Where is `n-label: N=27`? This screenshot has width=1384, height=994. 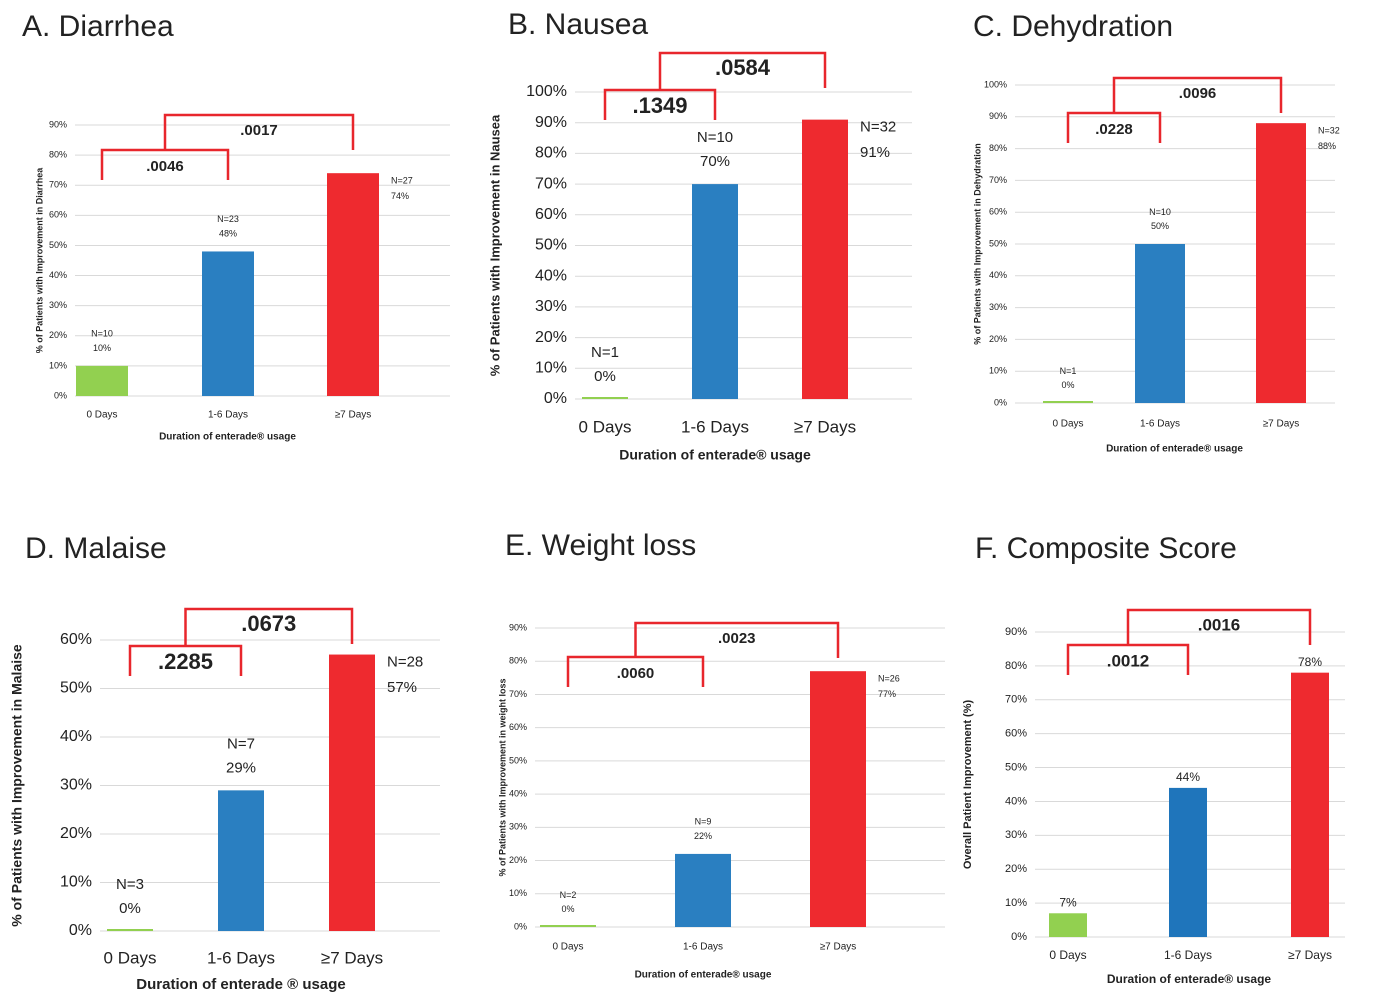
n-label: N=27 is located at coordinates (402, 181).